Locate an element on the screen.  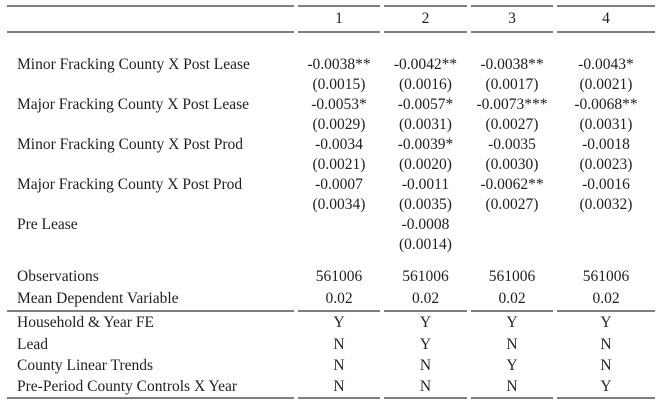
se-value: (0.0032) is located at coordinates (606, 205).